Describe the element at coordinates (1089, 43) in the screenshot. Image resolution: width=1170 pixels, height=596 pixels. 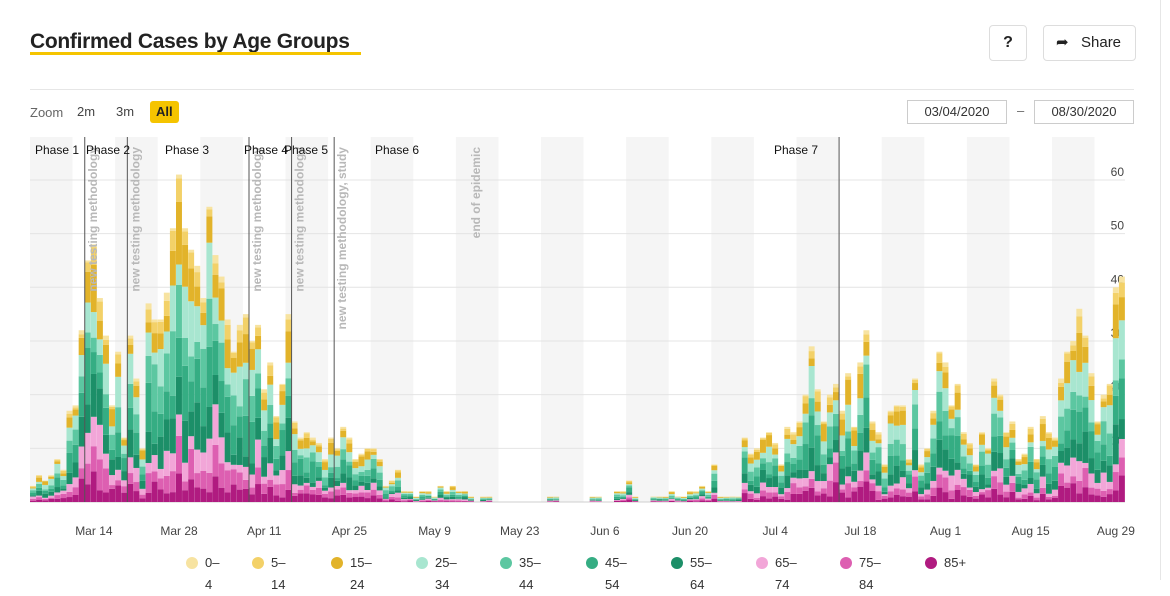
I see `share-button: ➦ Share` at that location.